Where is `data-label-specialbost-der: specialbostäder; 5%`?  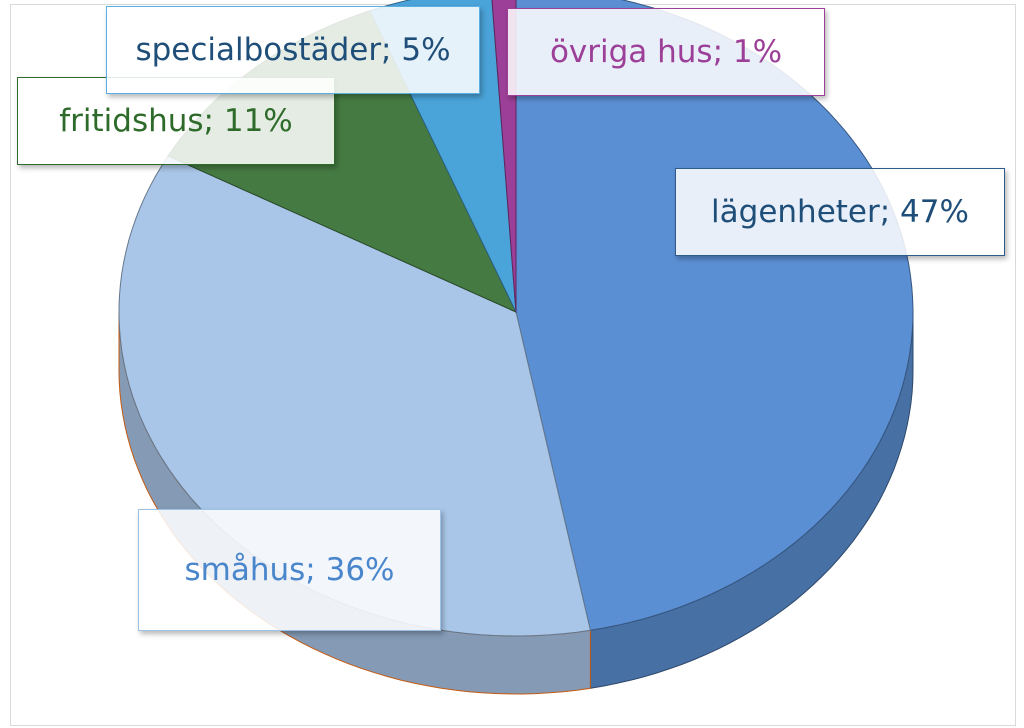
data-label-specialbost-der: specialbostäder; 5% is located at coordinates (293, 50).